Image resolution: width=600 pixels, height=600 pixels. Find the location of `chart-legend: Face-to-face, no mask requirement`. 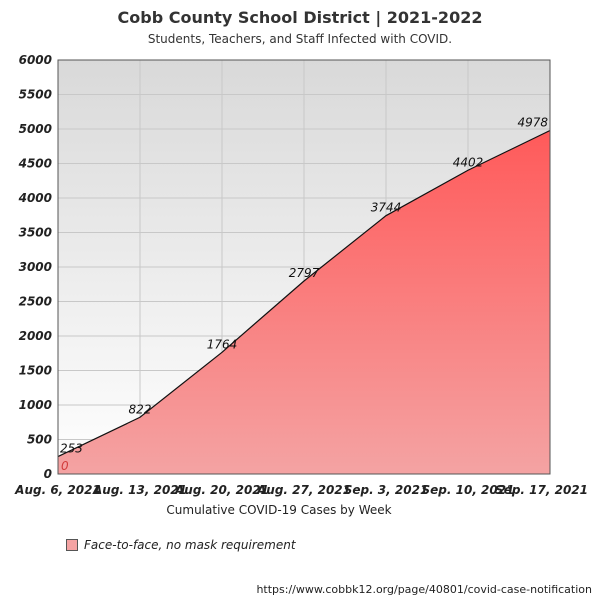

chart-legend: Face-to-face, no mask requirement is located at coordinates (181, 545).